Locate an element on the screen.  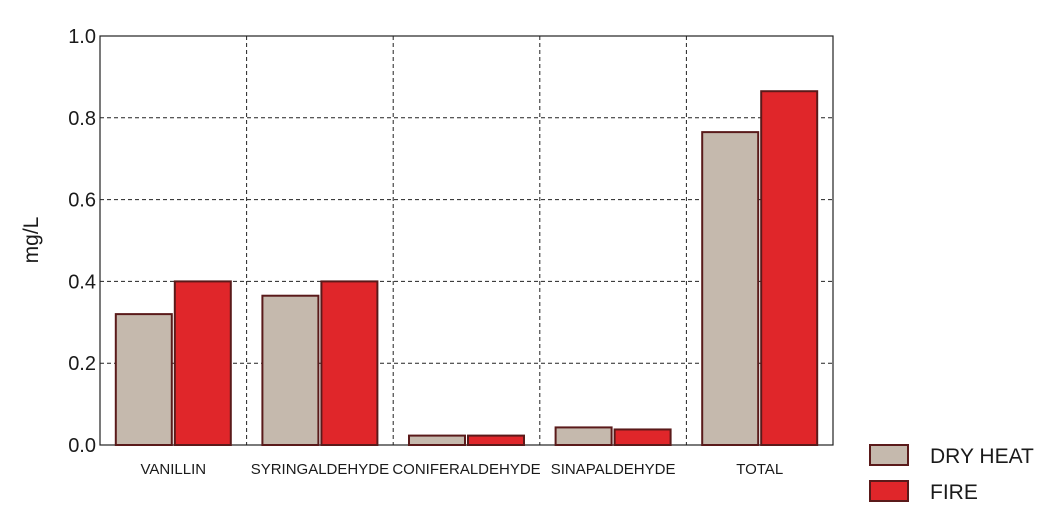
bar-dry-heat-sinapaldehyde is located at coordinates (583, 436).